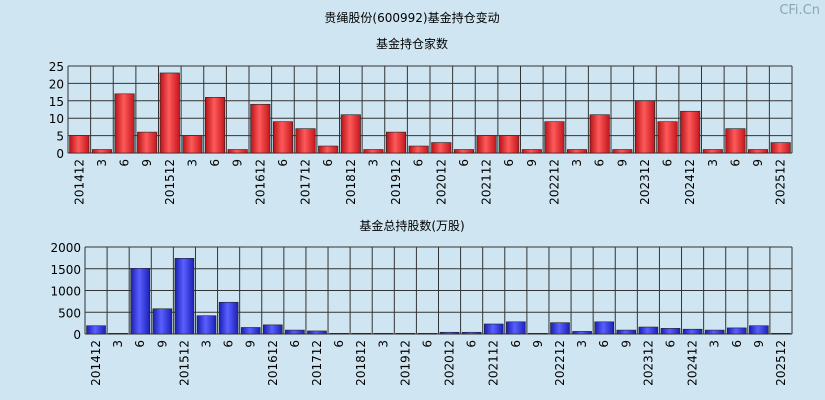 The height and width of the screenshot is (400, 825). Describe the element at coordinates (65, 248) in the screenshot. I see `y-tick-label: 2000` at that location.